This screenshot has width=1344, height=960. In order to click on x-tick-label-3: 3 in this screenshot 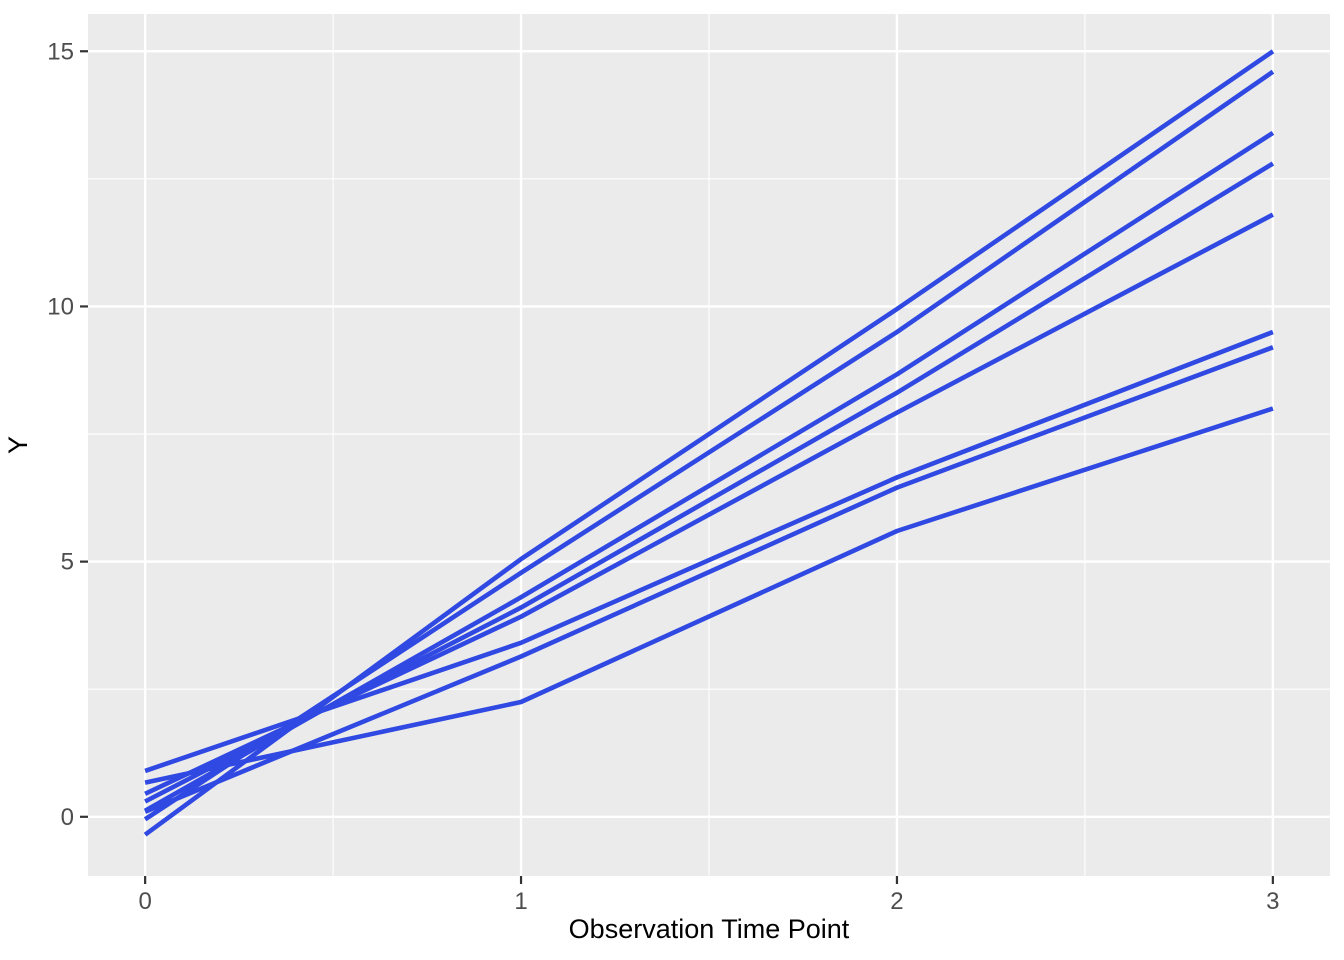, I will do `click(1272, 901)`.